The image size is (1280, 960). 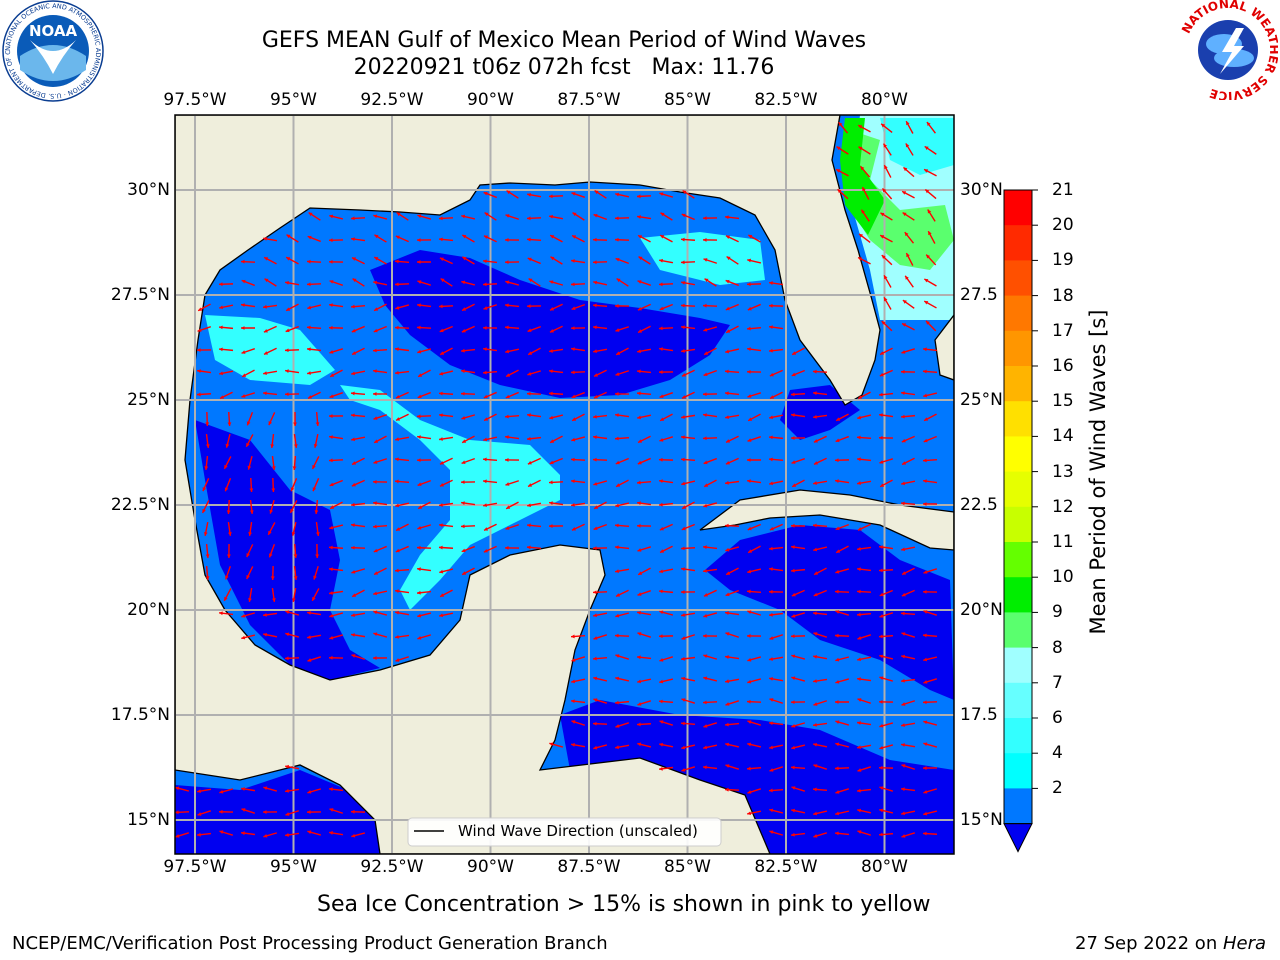 I want to click on noaa-center-text: NOAA, so click(x=53, y=31).